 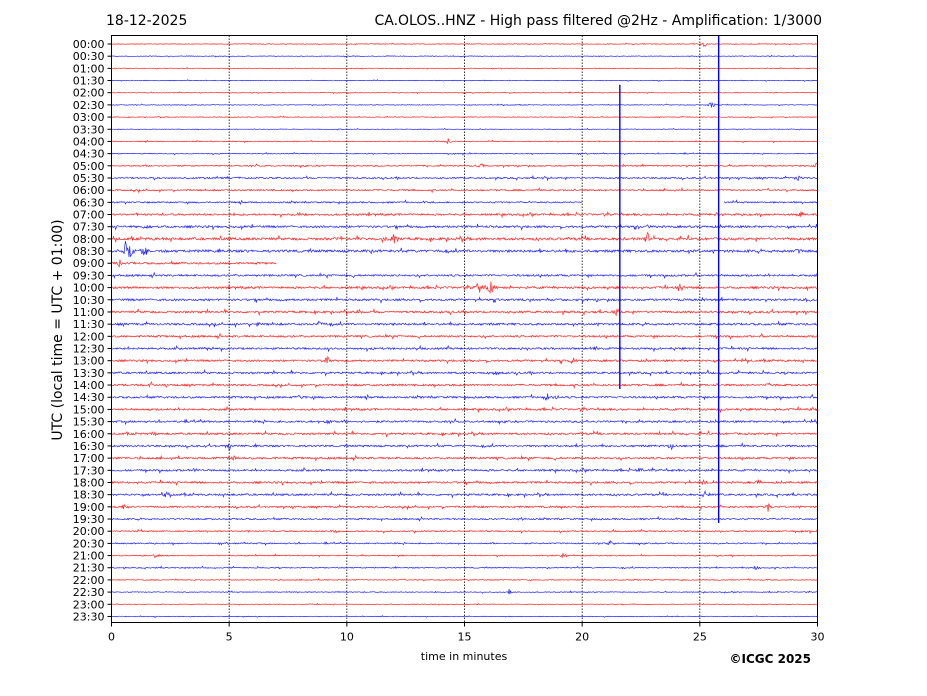 What do you see at coordinates (89, 397) in the screenshot?
I see `y-tick-label: 14:30` at bounding box center [89, 397].